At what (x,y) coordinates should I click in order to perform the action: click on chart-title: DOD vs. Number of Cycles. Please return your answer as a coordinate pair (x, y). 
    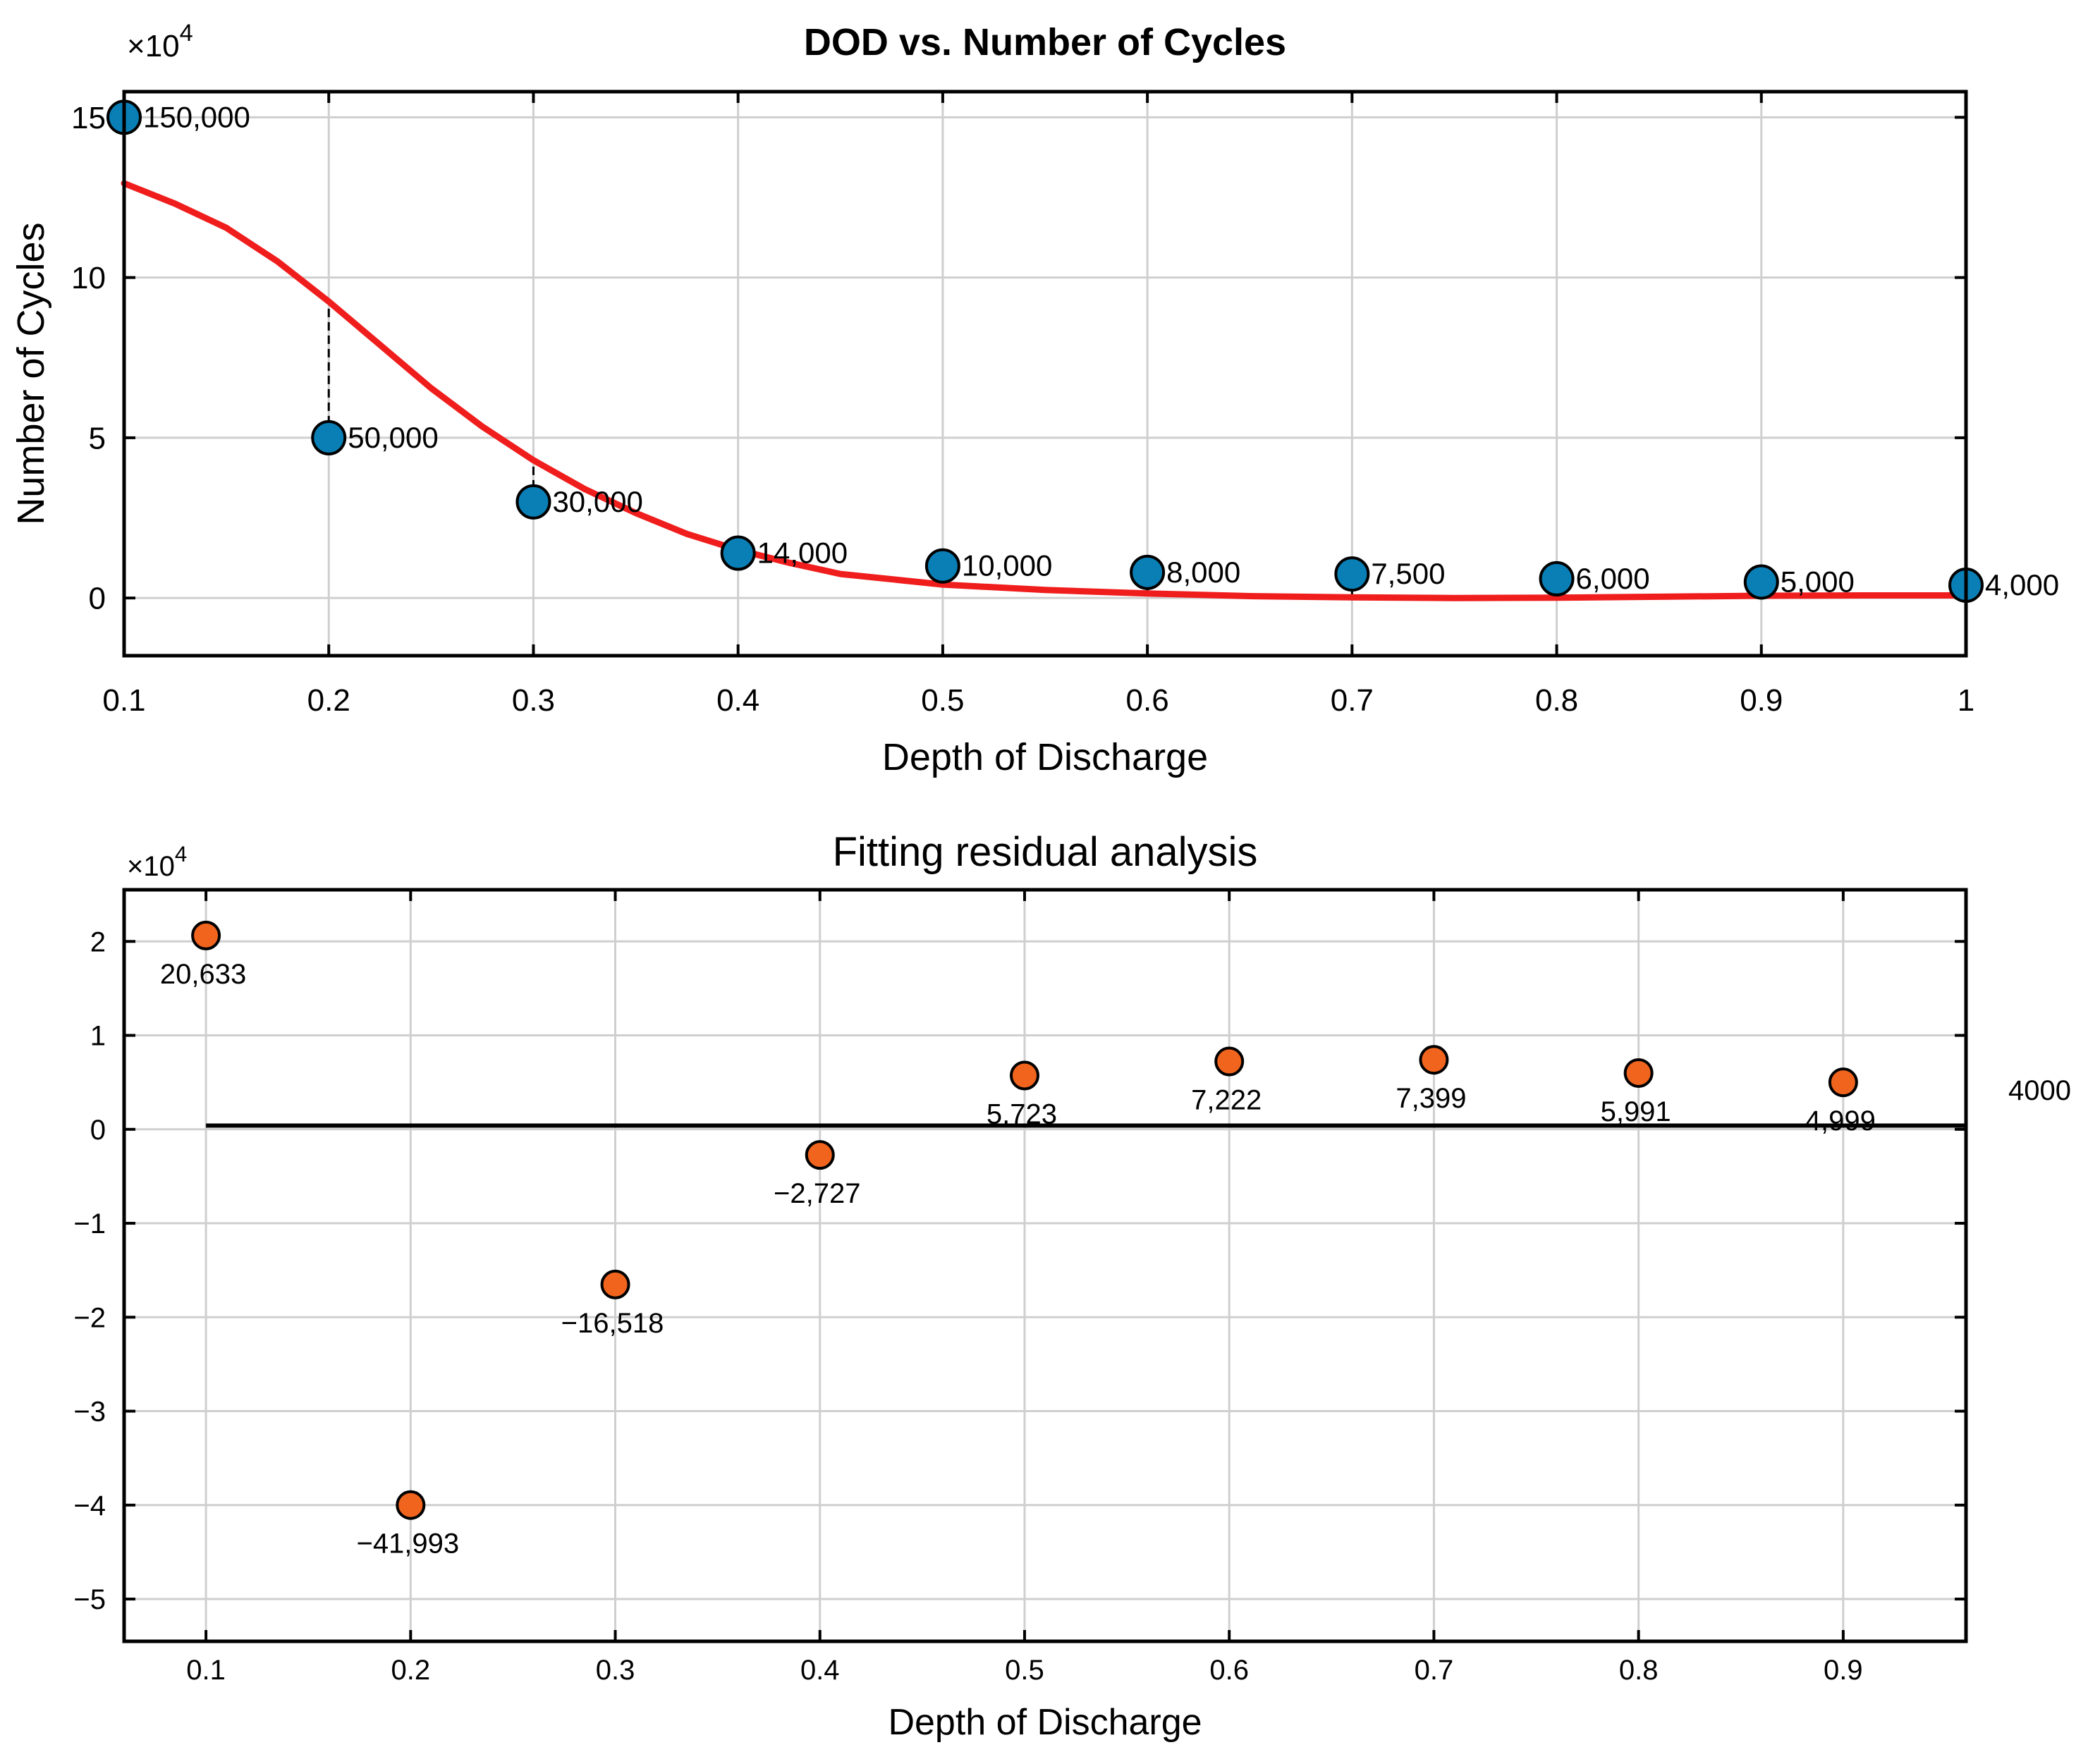
    Looking at the image, I should click on (1045, 42).